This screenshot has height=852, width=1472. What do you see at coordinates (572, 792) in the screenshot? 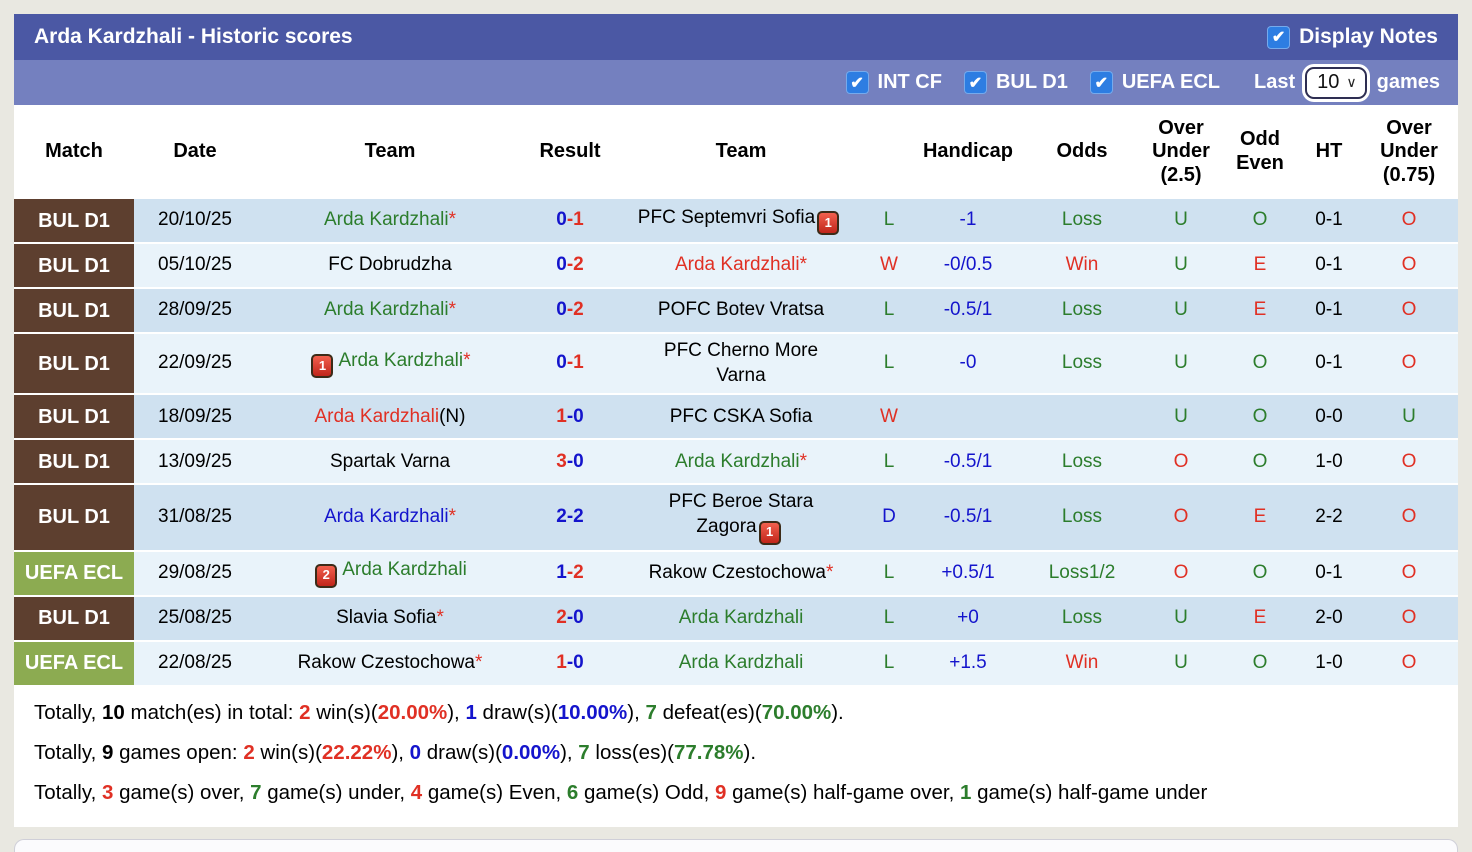
I see `summary-text: 6` at bounding box center [572, 792].